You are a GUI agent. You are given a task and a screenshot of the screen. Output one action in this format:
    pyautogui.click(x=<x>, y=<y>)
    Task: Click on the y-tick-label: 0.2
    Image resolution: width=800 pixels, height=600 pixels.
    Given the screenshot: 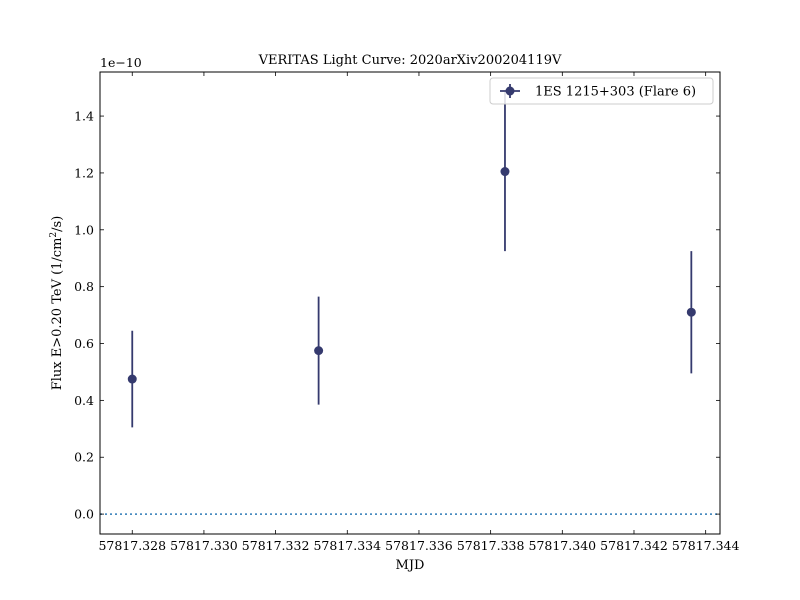 What is the action you would take?
    pyautogui.click(x=84, y=457)
    